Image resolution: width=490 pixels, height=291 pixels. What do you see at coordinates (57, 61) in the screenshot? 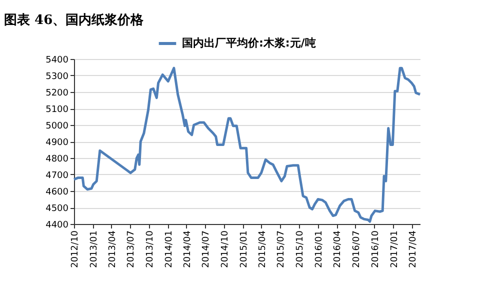
I see `y-tick-label: 5400` at bounding box center [57, 61].